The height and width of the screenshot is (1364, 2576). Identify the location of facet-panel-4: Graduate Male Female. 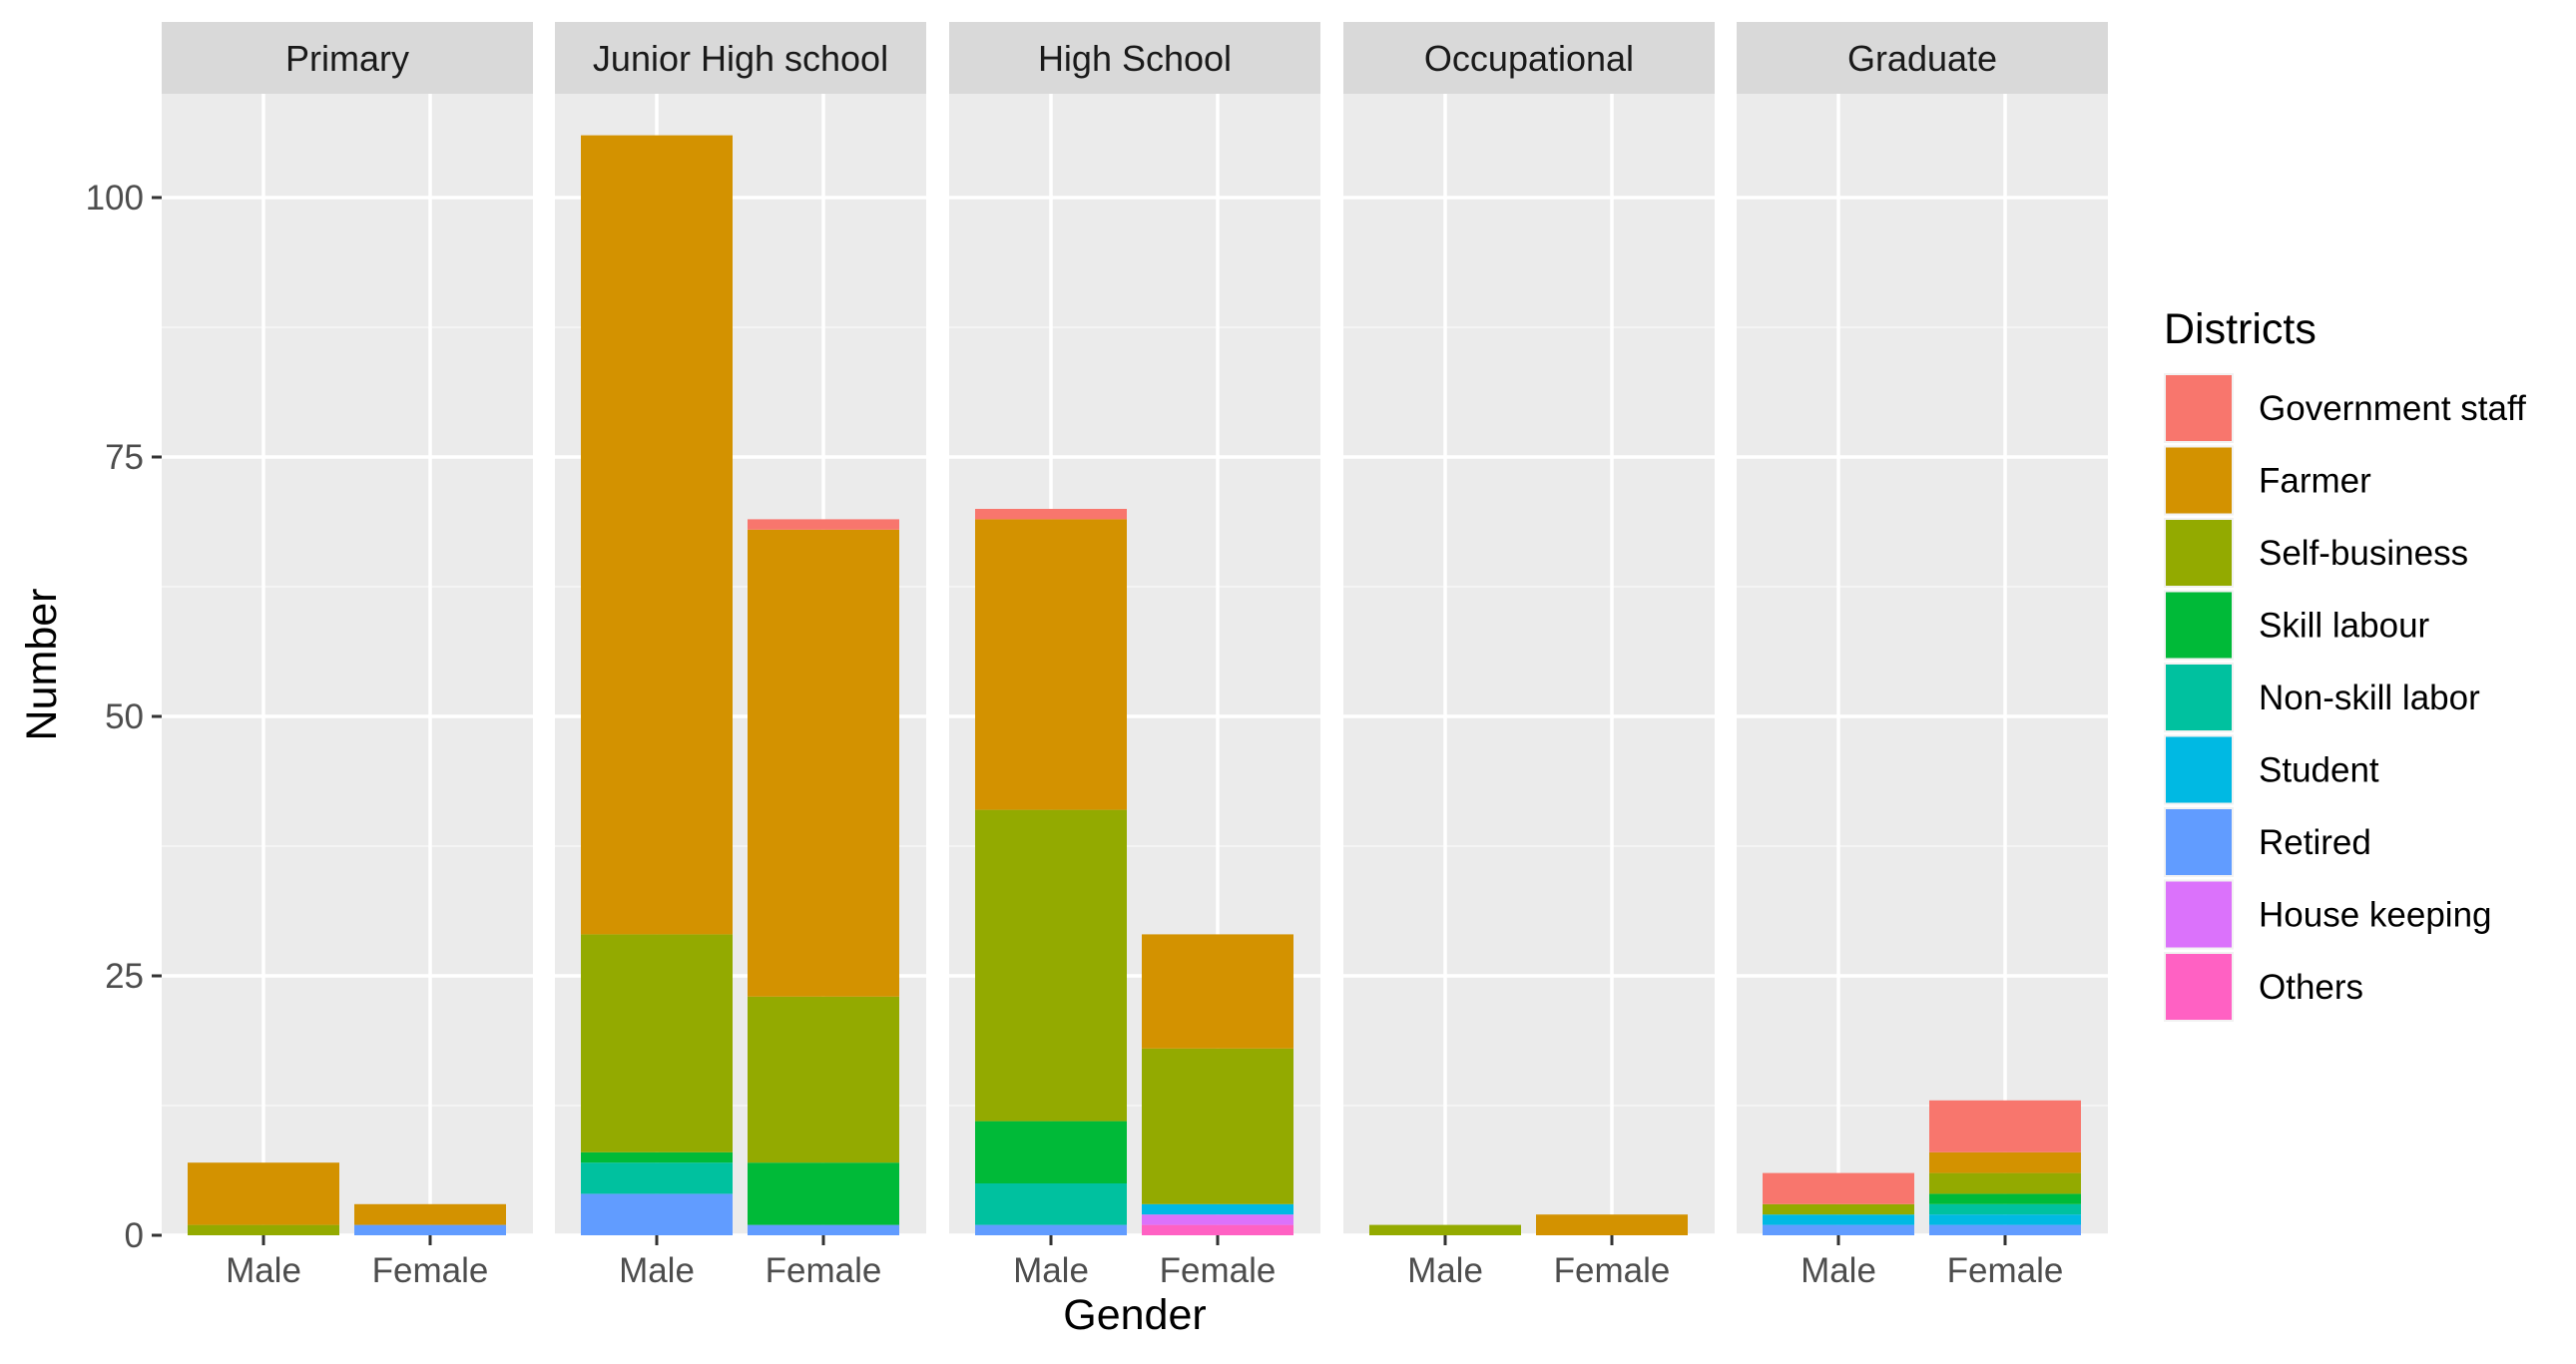
(1923, 656).